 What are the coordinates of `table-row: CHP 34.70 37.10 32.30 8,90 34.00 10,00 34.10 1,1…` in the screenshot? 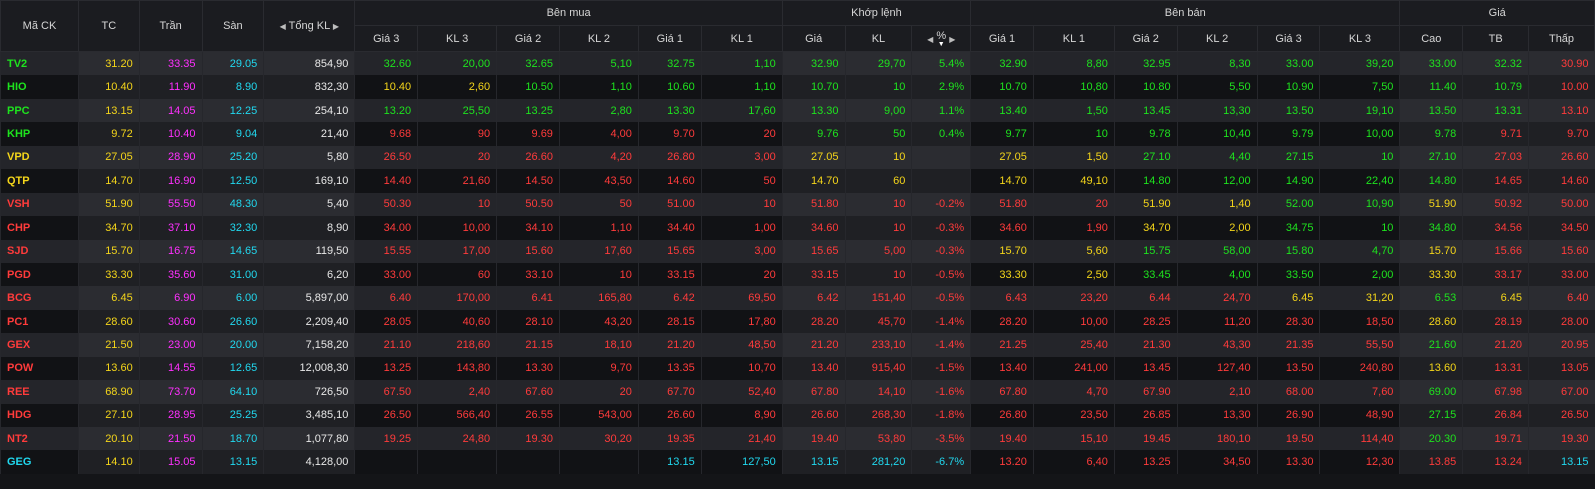 It's located at (797, 228).